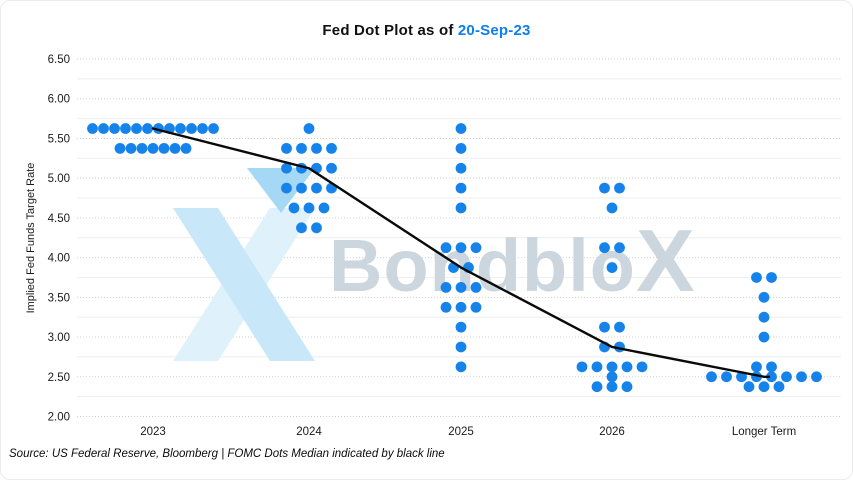  I want to click on x-tick-2026: 2026, so click(612, 432).